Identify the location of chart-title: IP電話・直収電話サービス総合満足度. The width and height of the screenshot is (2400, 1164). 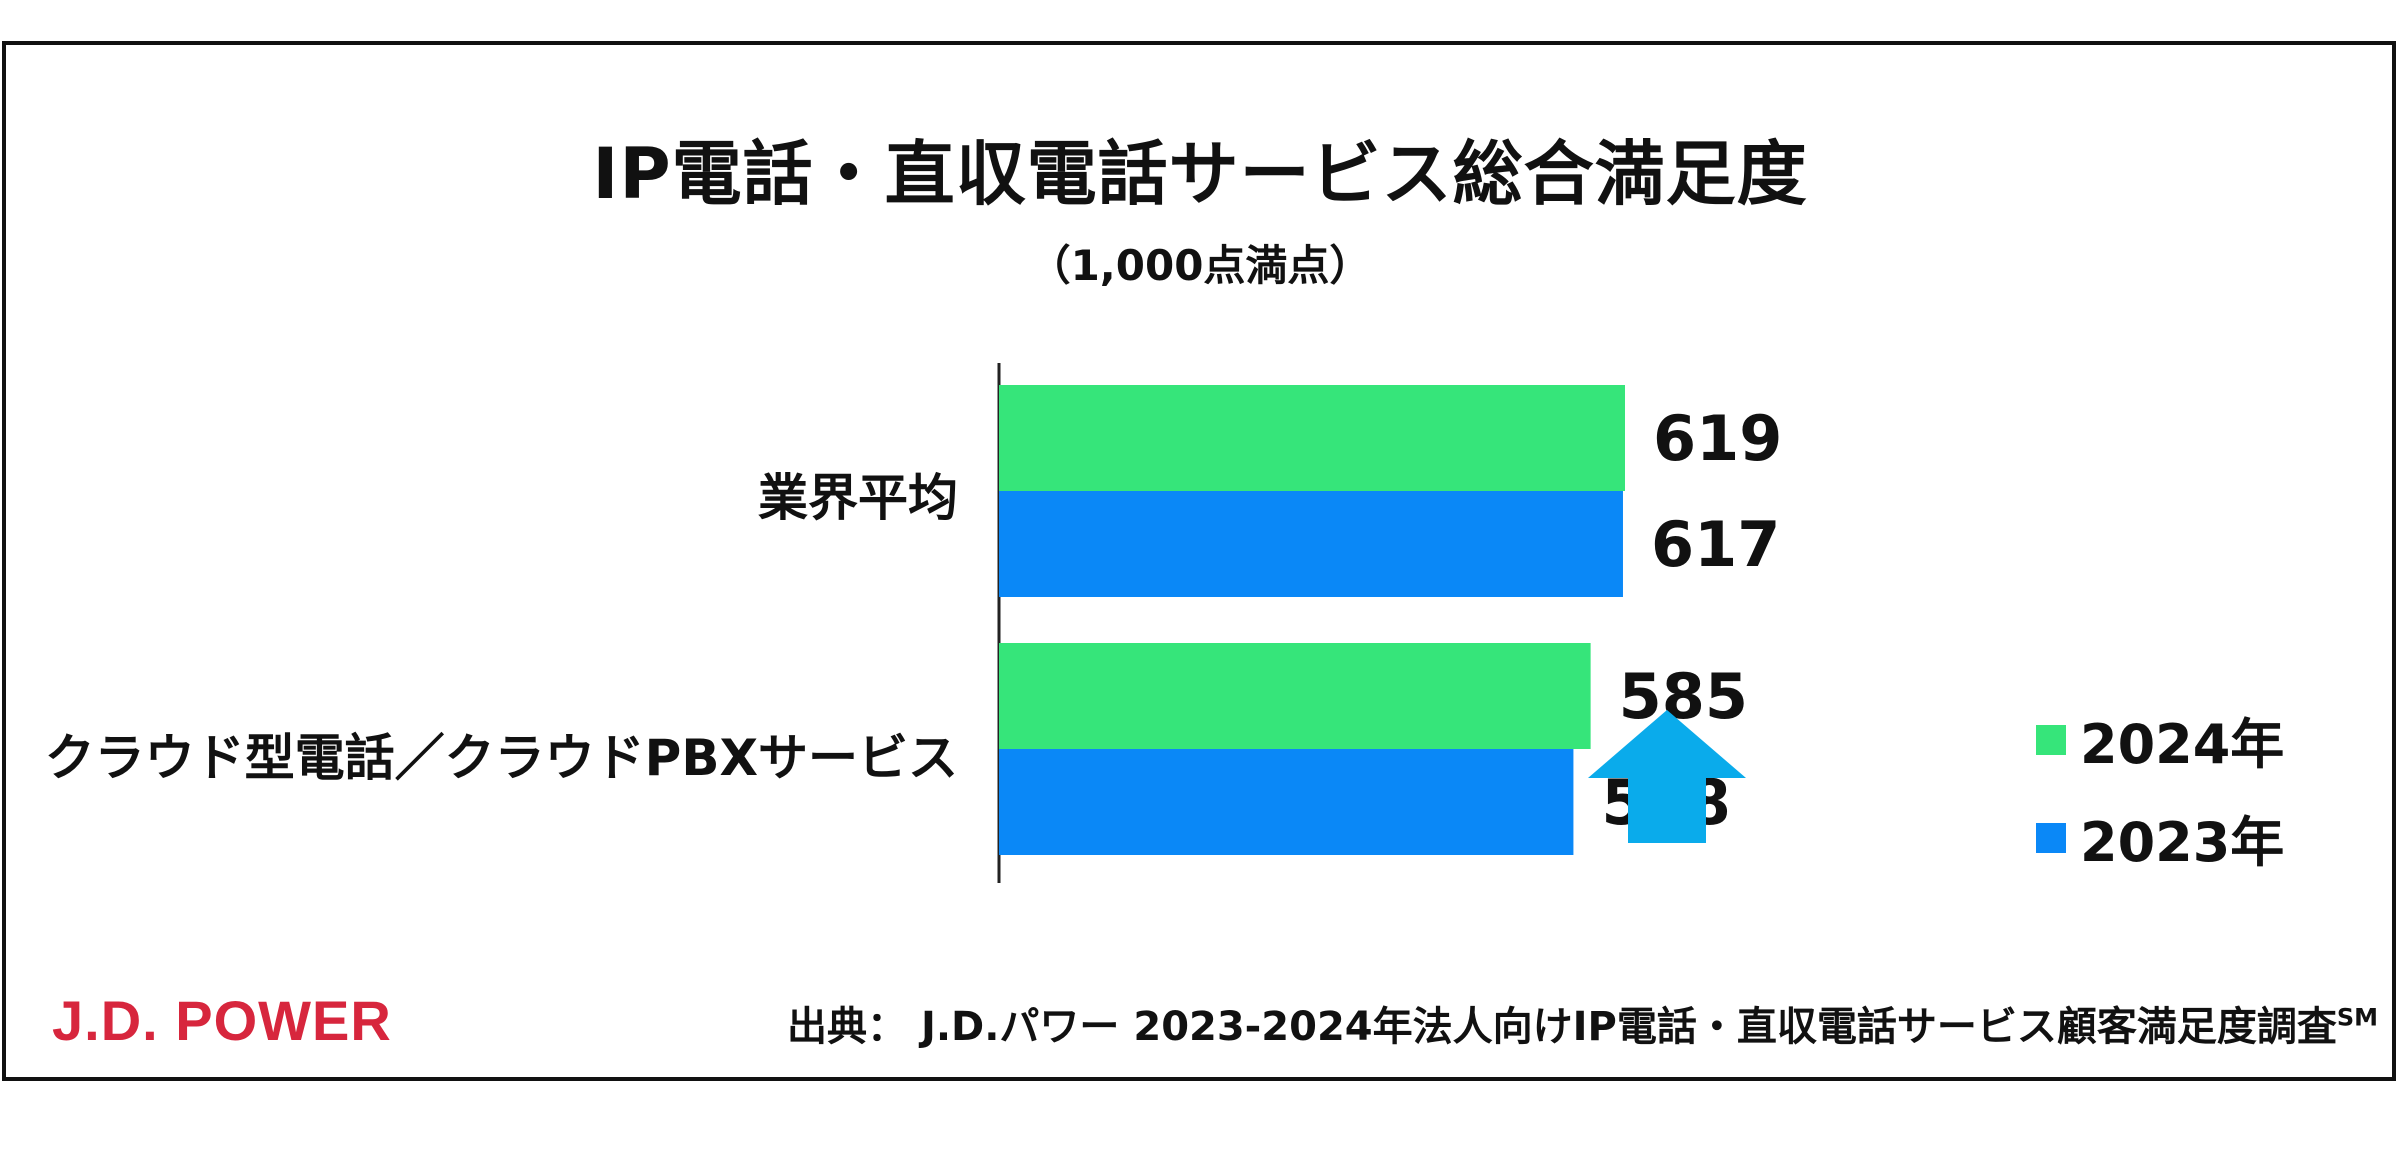
(1200, 174).